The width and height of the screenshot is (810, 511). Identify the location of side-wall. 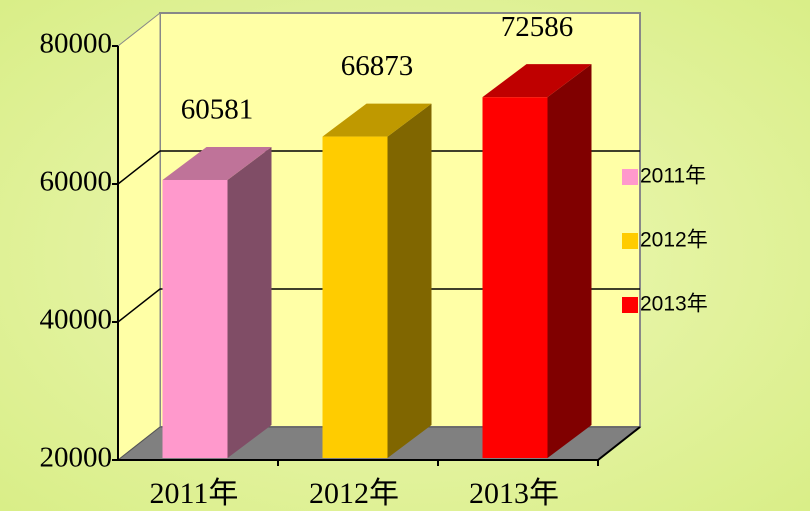
(139, 236).